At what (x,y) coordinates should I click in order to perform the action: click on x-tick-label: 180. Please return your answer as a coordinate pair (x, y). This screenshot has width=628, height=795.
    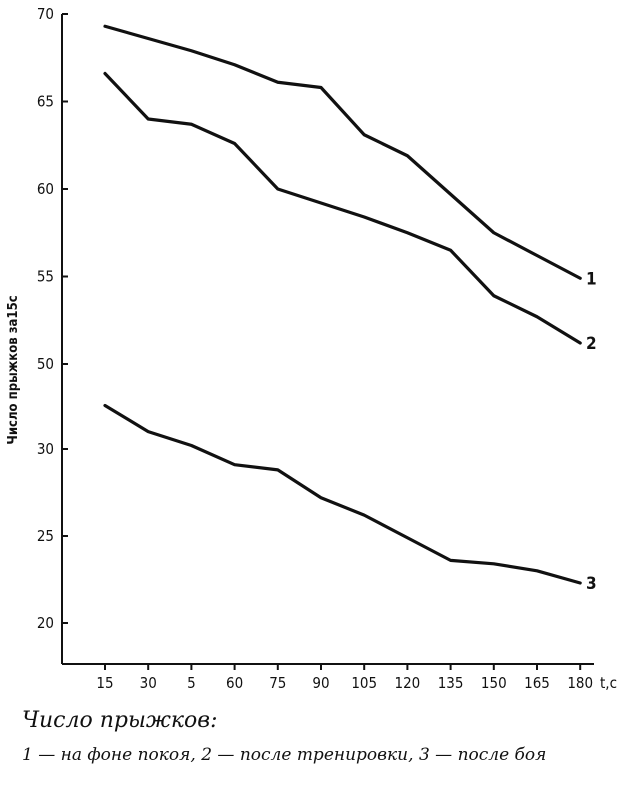
    Looking at the image, I should click on (580, 683).